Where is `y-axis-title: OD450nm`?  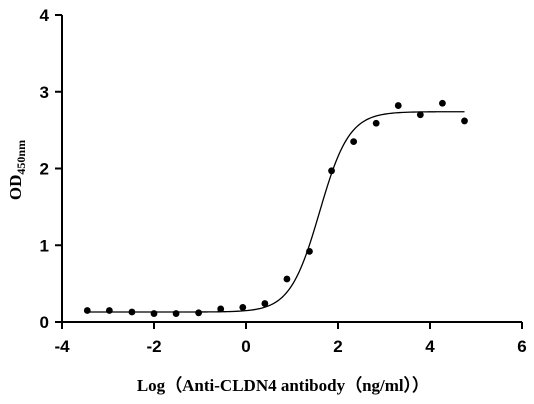 y-axis-title: OD450nm is located at coordinates (17, 170).